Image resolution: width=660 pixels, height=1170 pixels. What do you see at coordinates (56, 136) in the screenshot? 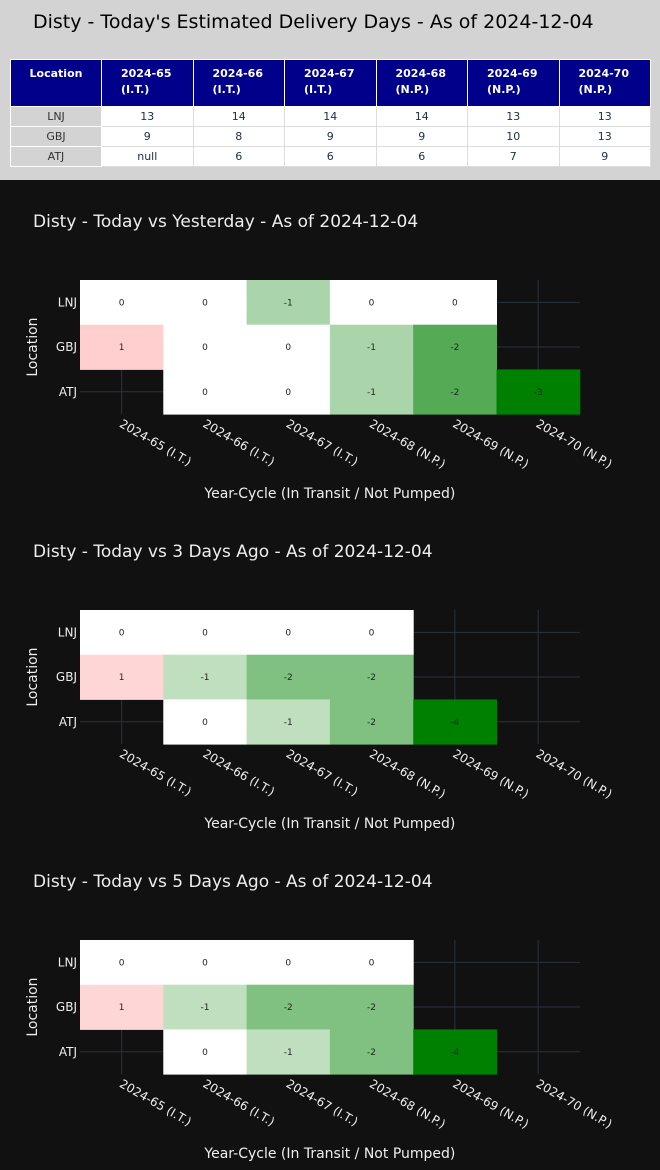
I see `row-label: GBJ` at bounding box center [56, 136].